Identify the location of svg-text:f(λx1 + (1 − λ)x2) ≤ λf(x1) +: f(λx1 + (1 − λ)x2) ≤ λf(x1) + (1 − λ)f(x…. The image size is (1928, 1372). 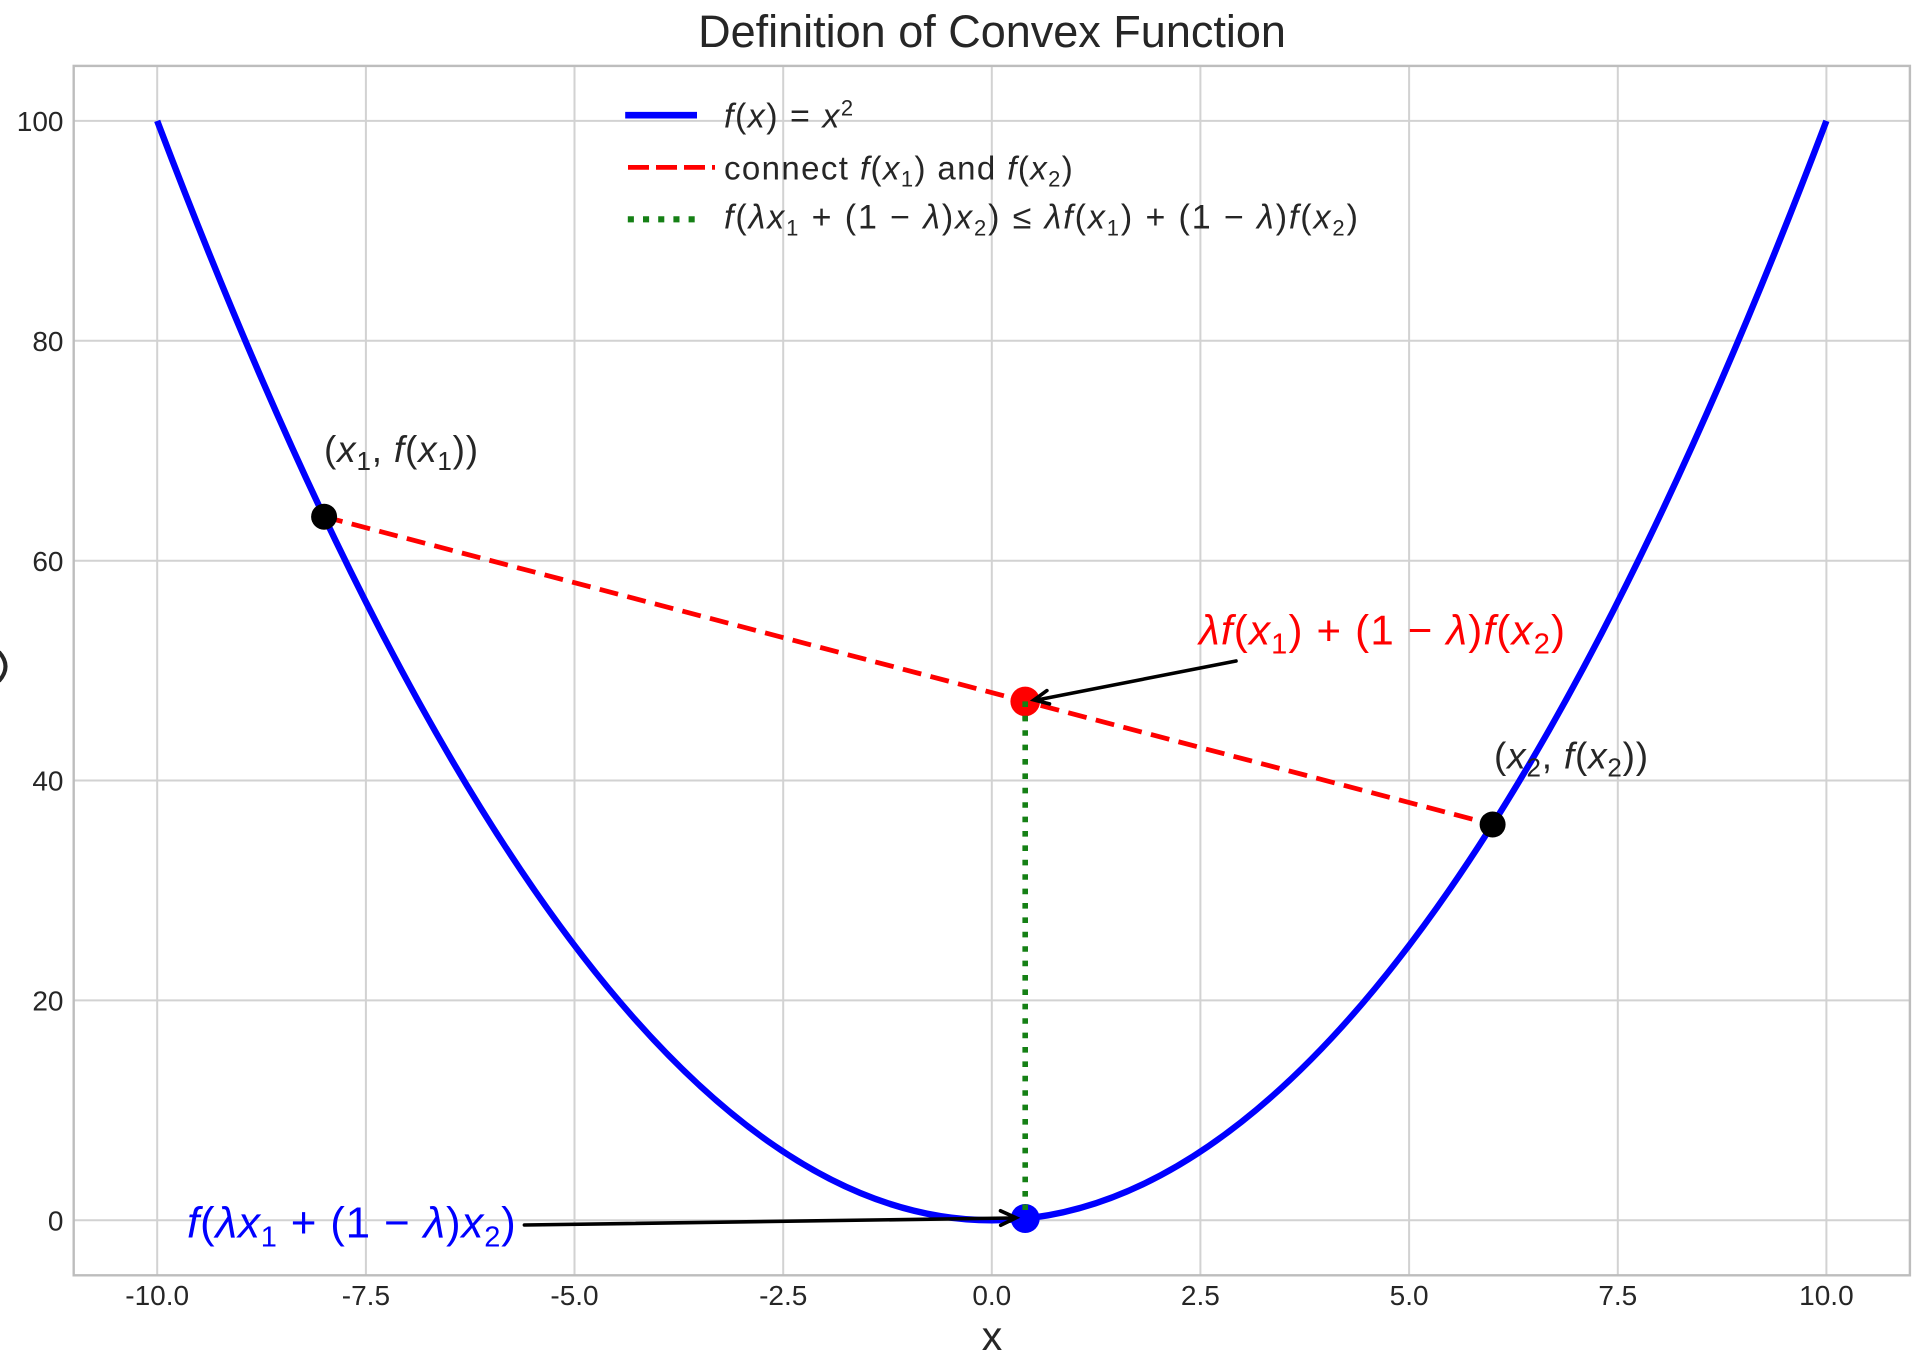
(1042, 220).